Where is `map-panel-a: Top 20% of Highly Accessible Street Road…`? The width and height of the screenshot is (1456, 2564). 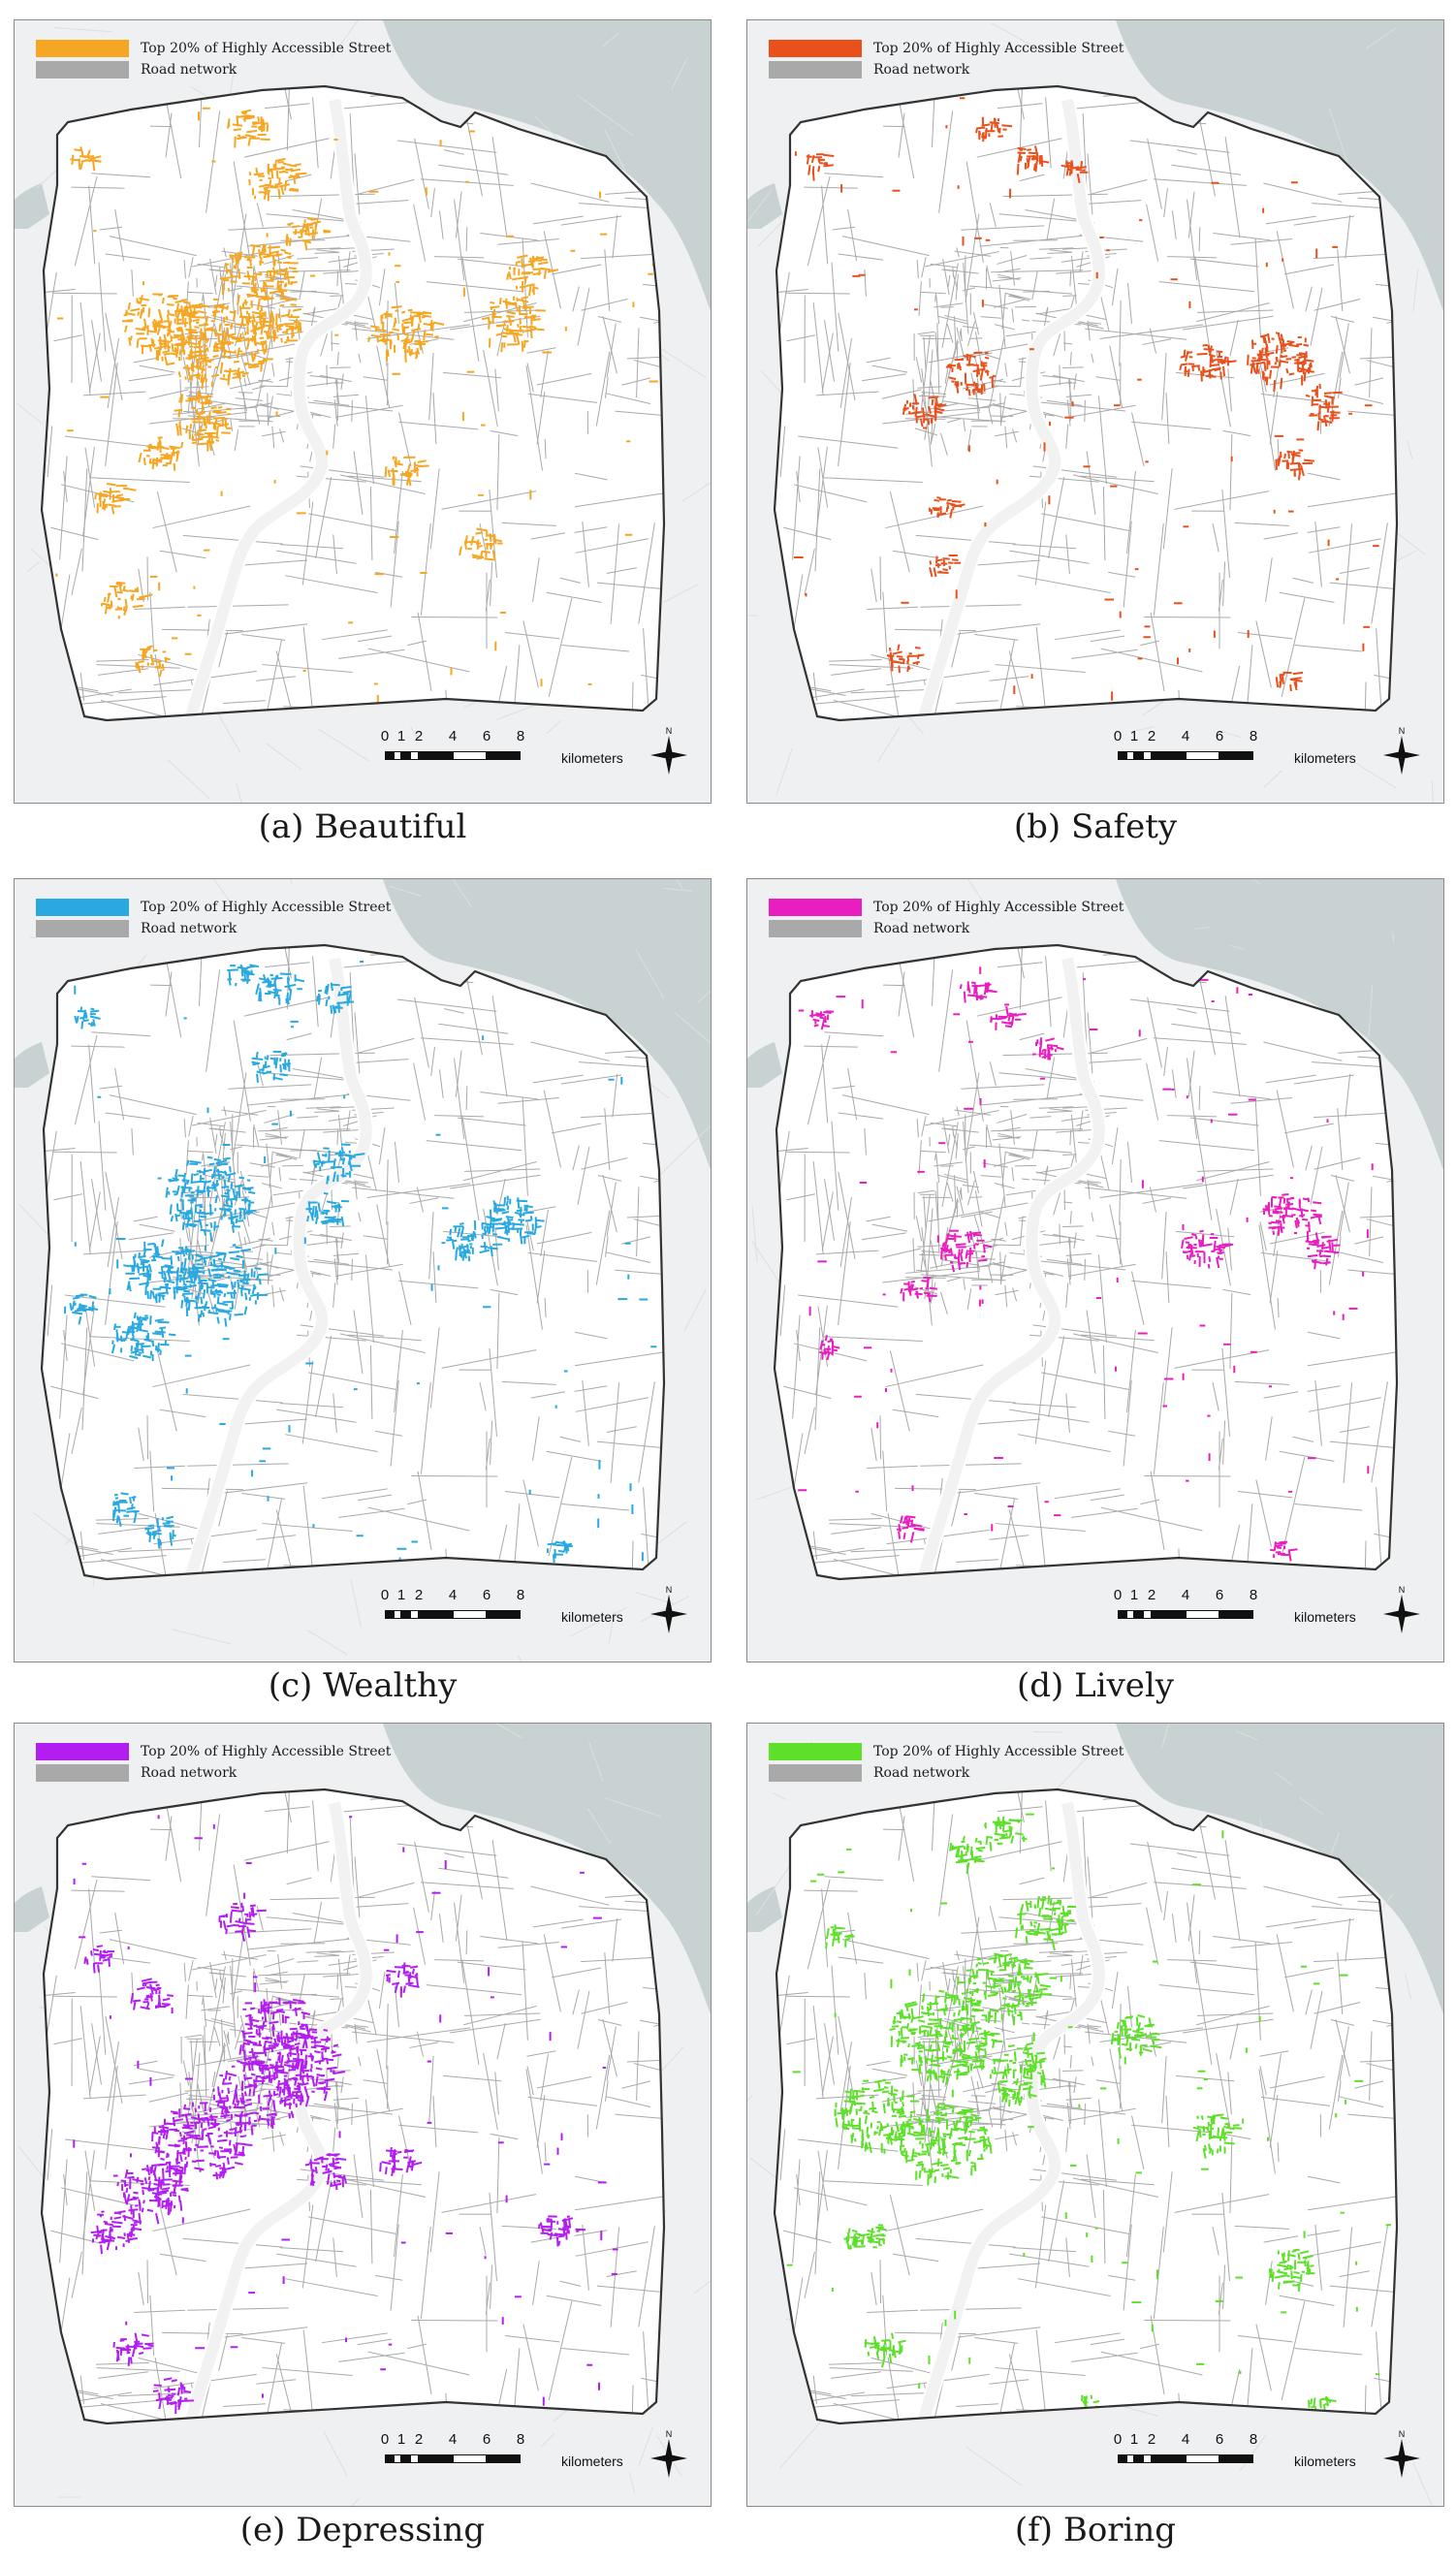 map-panel-a: Top 20% of Highly Accessible Street Road… is located at coordinates (363, 411).